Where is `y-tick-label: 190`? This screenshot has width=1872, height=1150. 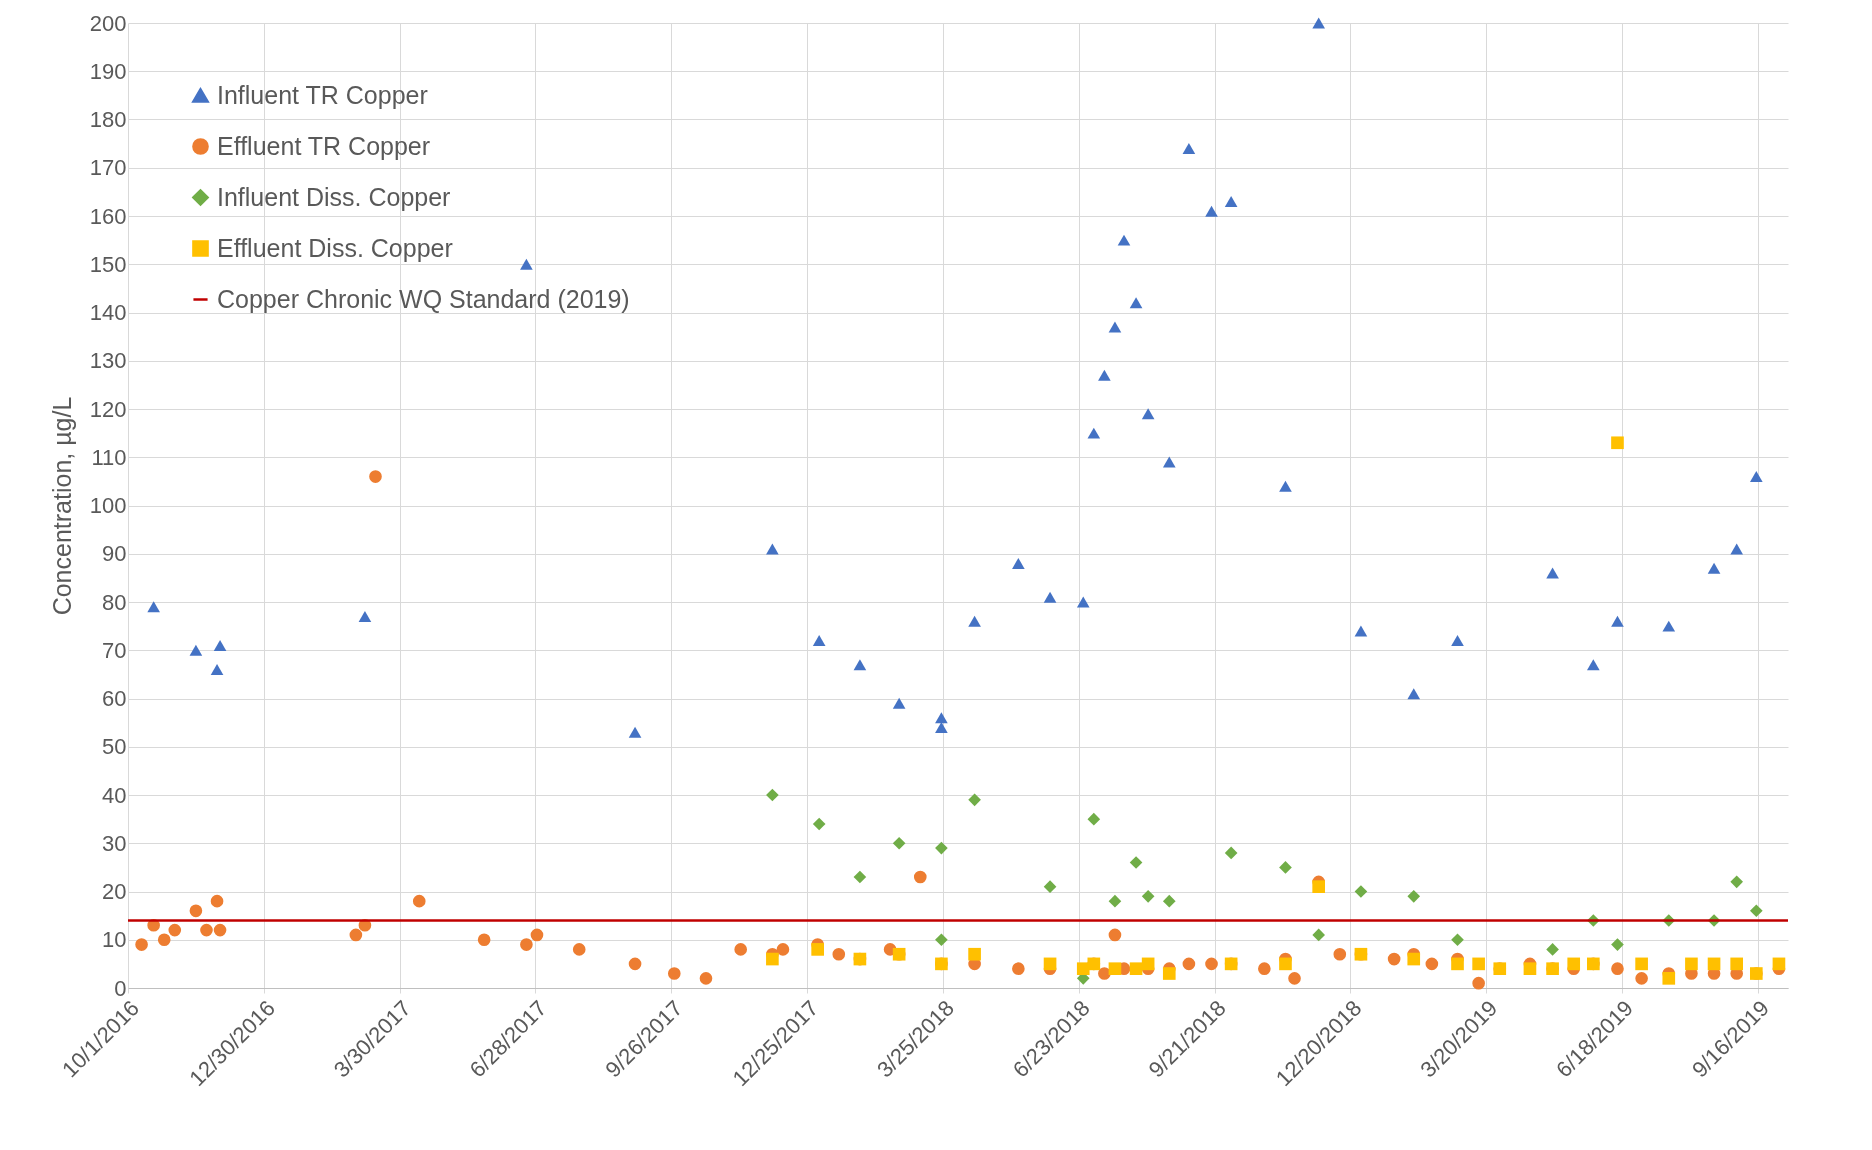
y-tick-label: 190 is located at coordinates (108, 71).